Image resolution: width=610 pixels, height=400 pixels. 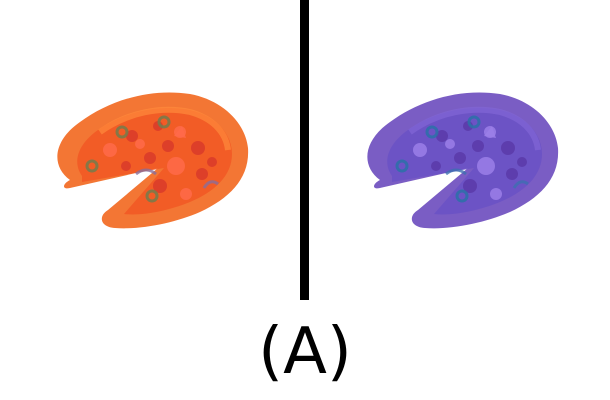 What do you see at coordinates (304, 150) in the screenshot?
I see `vertical-divider` at bounding box center [304, 150].